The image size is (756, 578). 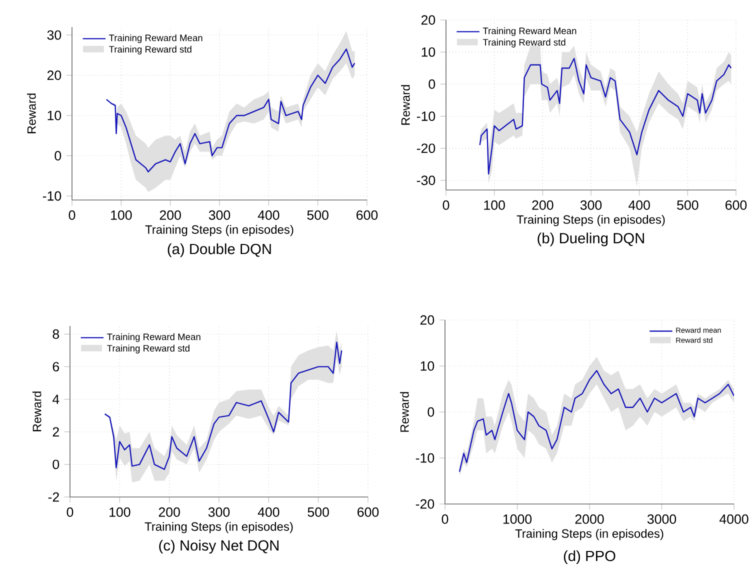 I want to click on x-tick-label: 1000, so click(x=517, y=519).